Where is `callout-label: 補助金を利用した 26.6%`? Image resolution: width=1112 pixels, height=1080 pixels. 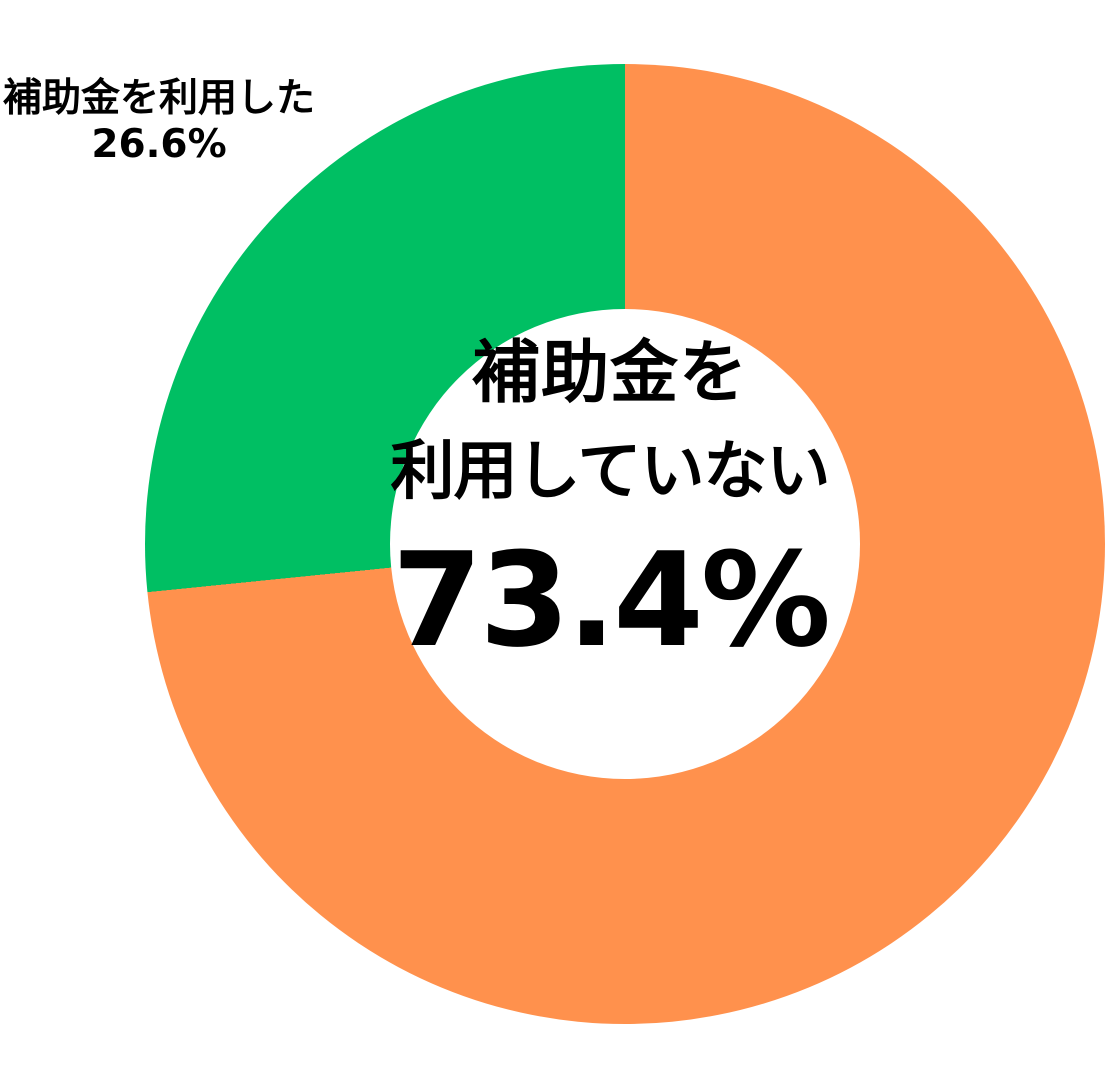
callout-label: 補助金を利用した 26.6% is located at coordinates (159, 122).